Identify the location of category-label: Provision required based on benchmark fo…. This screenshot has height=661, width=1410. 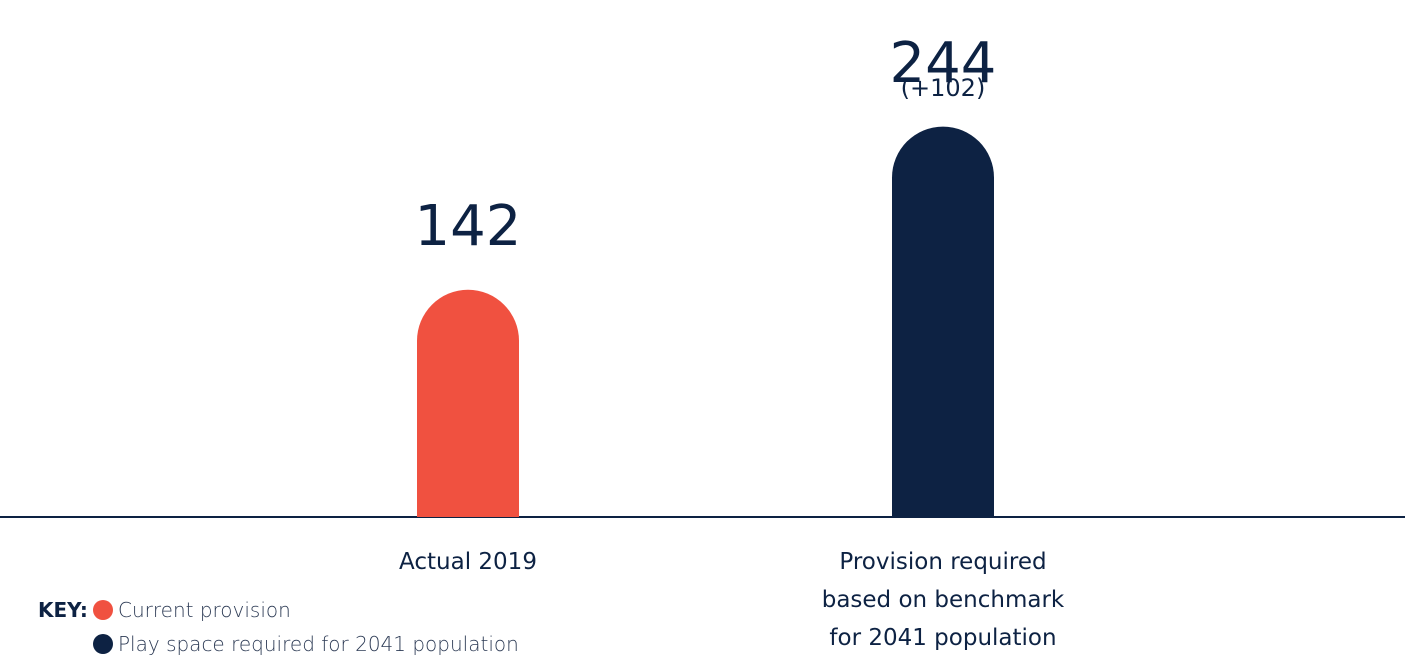
(943, 600).